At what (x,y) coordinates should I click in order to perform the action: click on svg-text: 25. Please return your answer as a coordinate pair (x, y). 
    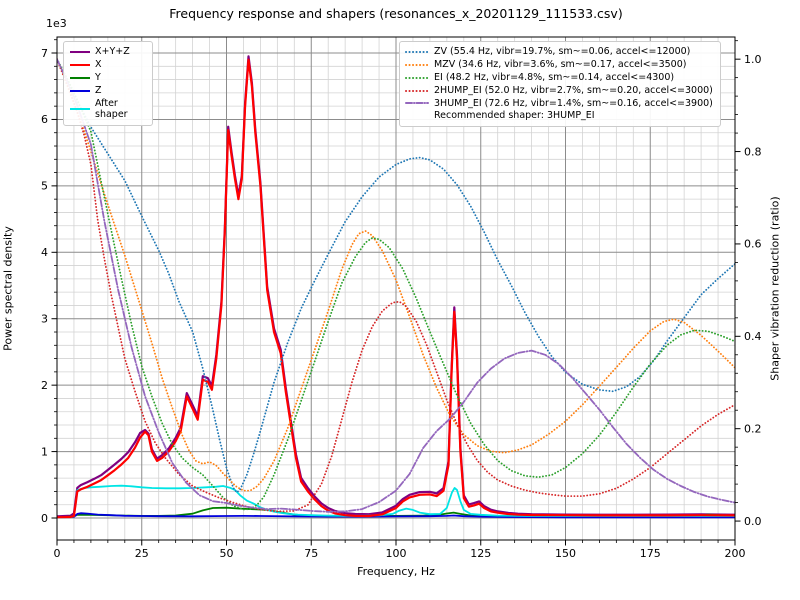
    Looking at the image, I should click on (142, 553).